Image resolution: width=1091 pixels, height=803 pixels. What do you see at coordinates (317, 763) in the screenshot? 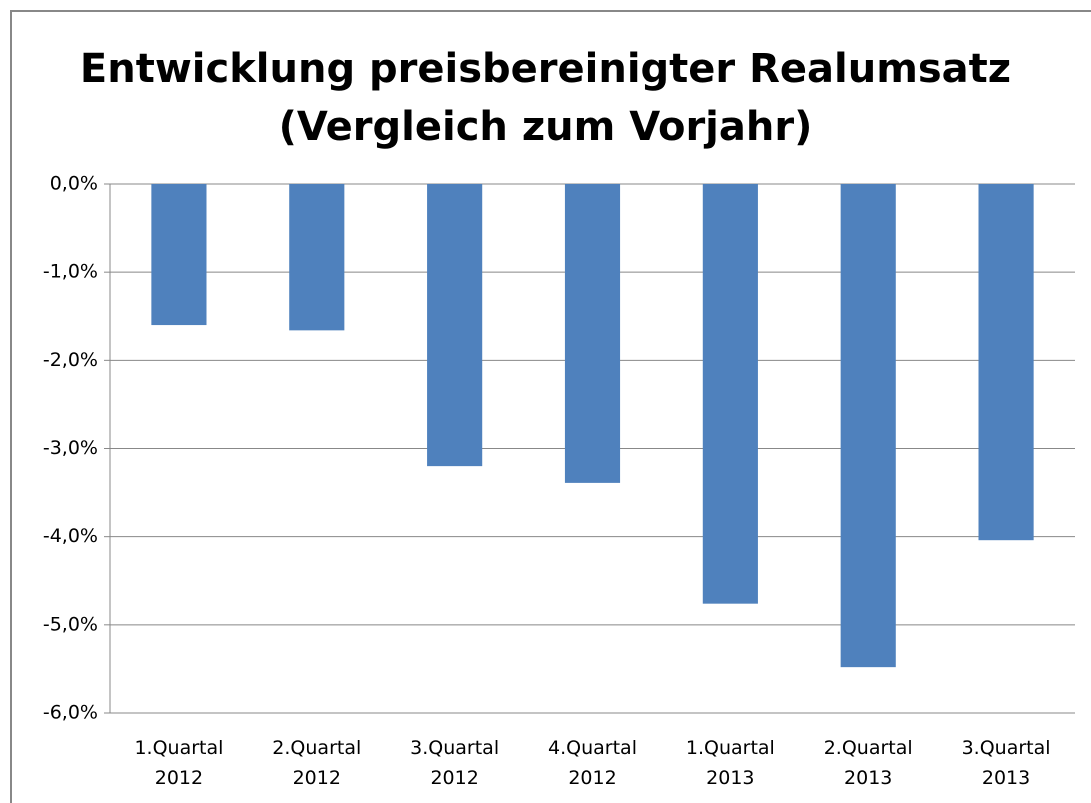
I see `x-tick-label: 2.Quartal 2012` at bounding box center [317, 763].